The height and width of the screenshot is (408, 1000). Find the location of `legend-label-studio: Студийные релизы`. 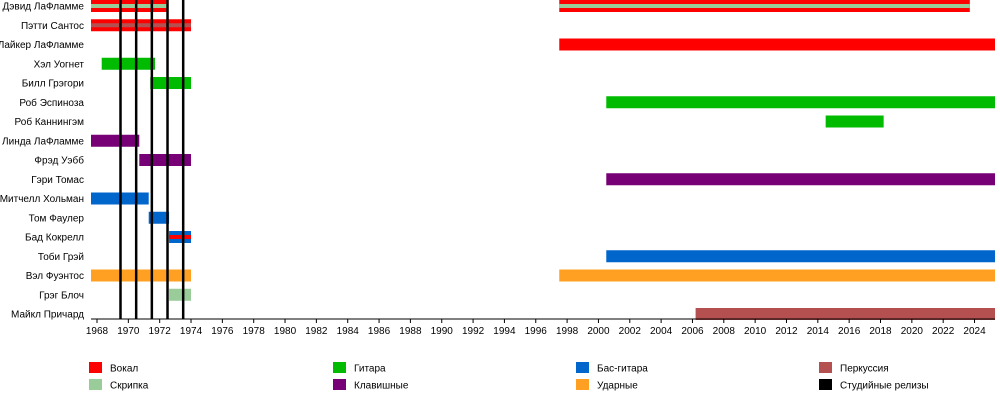

legend-label-studio: Студийные релизы is located at coordinates (884, 386).